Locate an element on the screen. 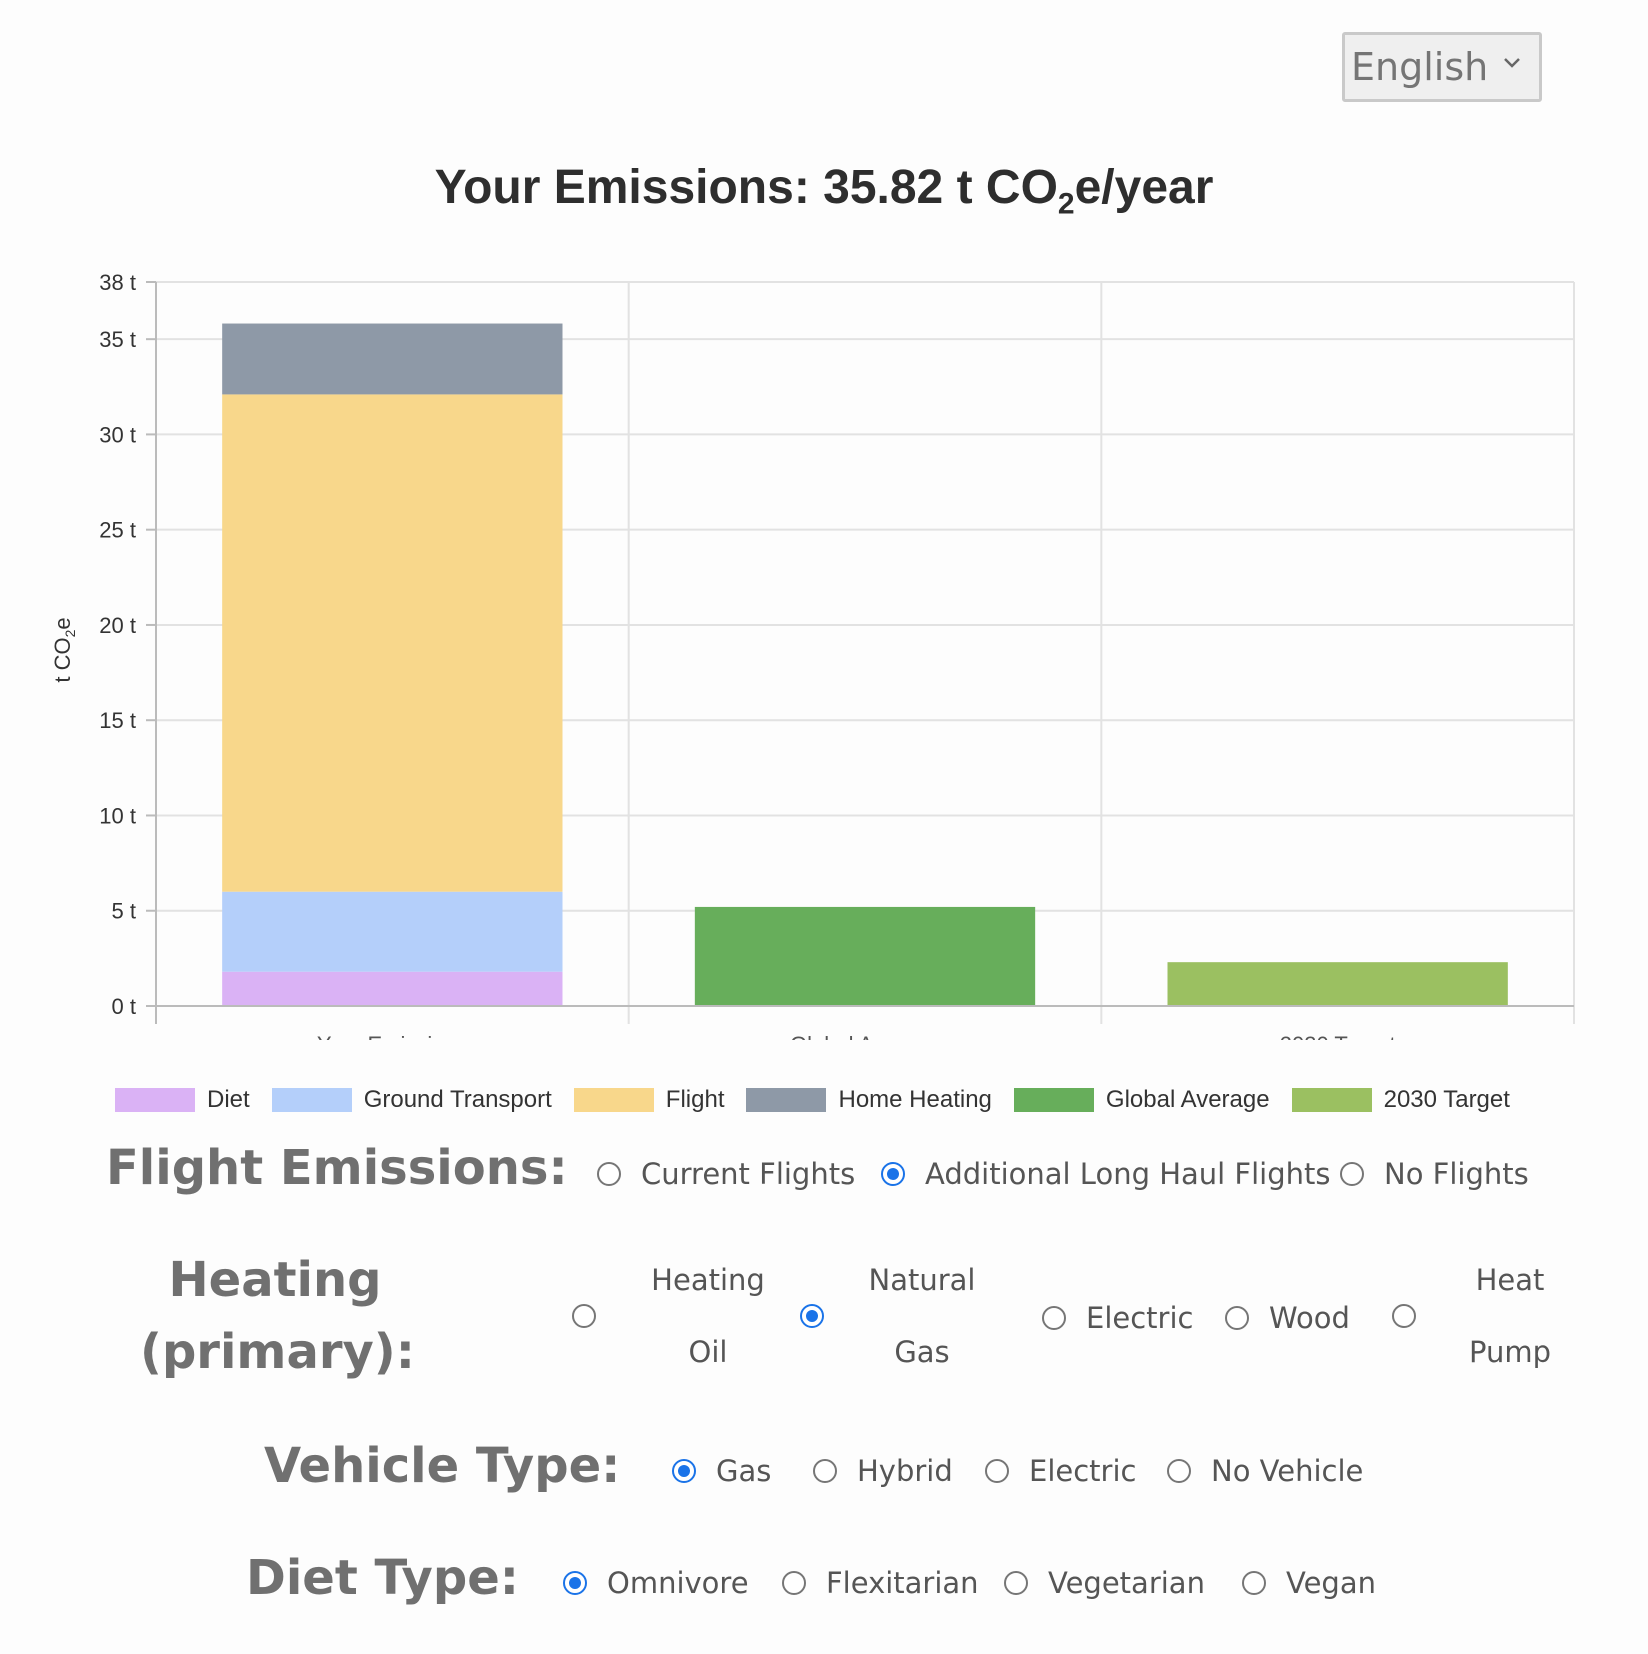 The height and width of the screenshot is (1654, 1648). y-axis-title: t CO2e is located at coordinates (64, 649).